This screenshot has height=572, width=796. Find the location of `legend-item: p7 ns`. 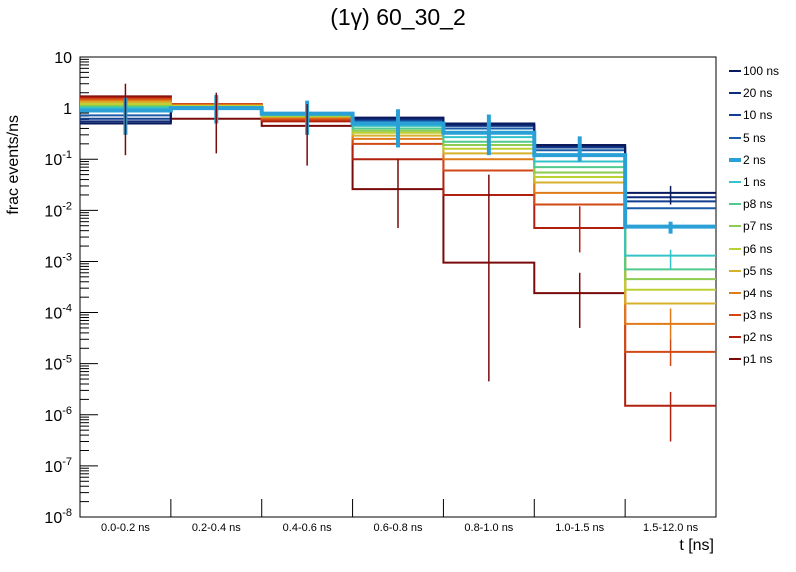

legend-item: p7 ns is located at coordinates (761, 226).